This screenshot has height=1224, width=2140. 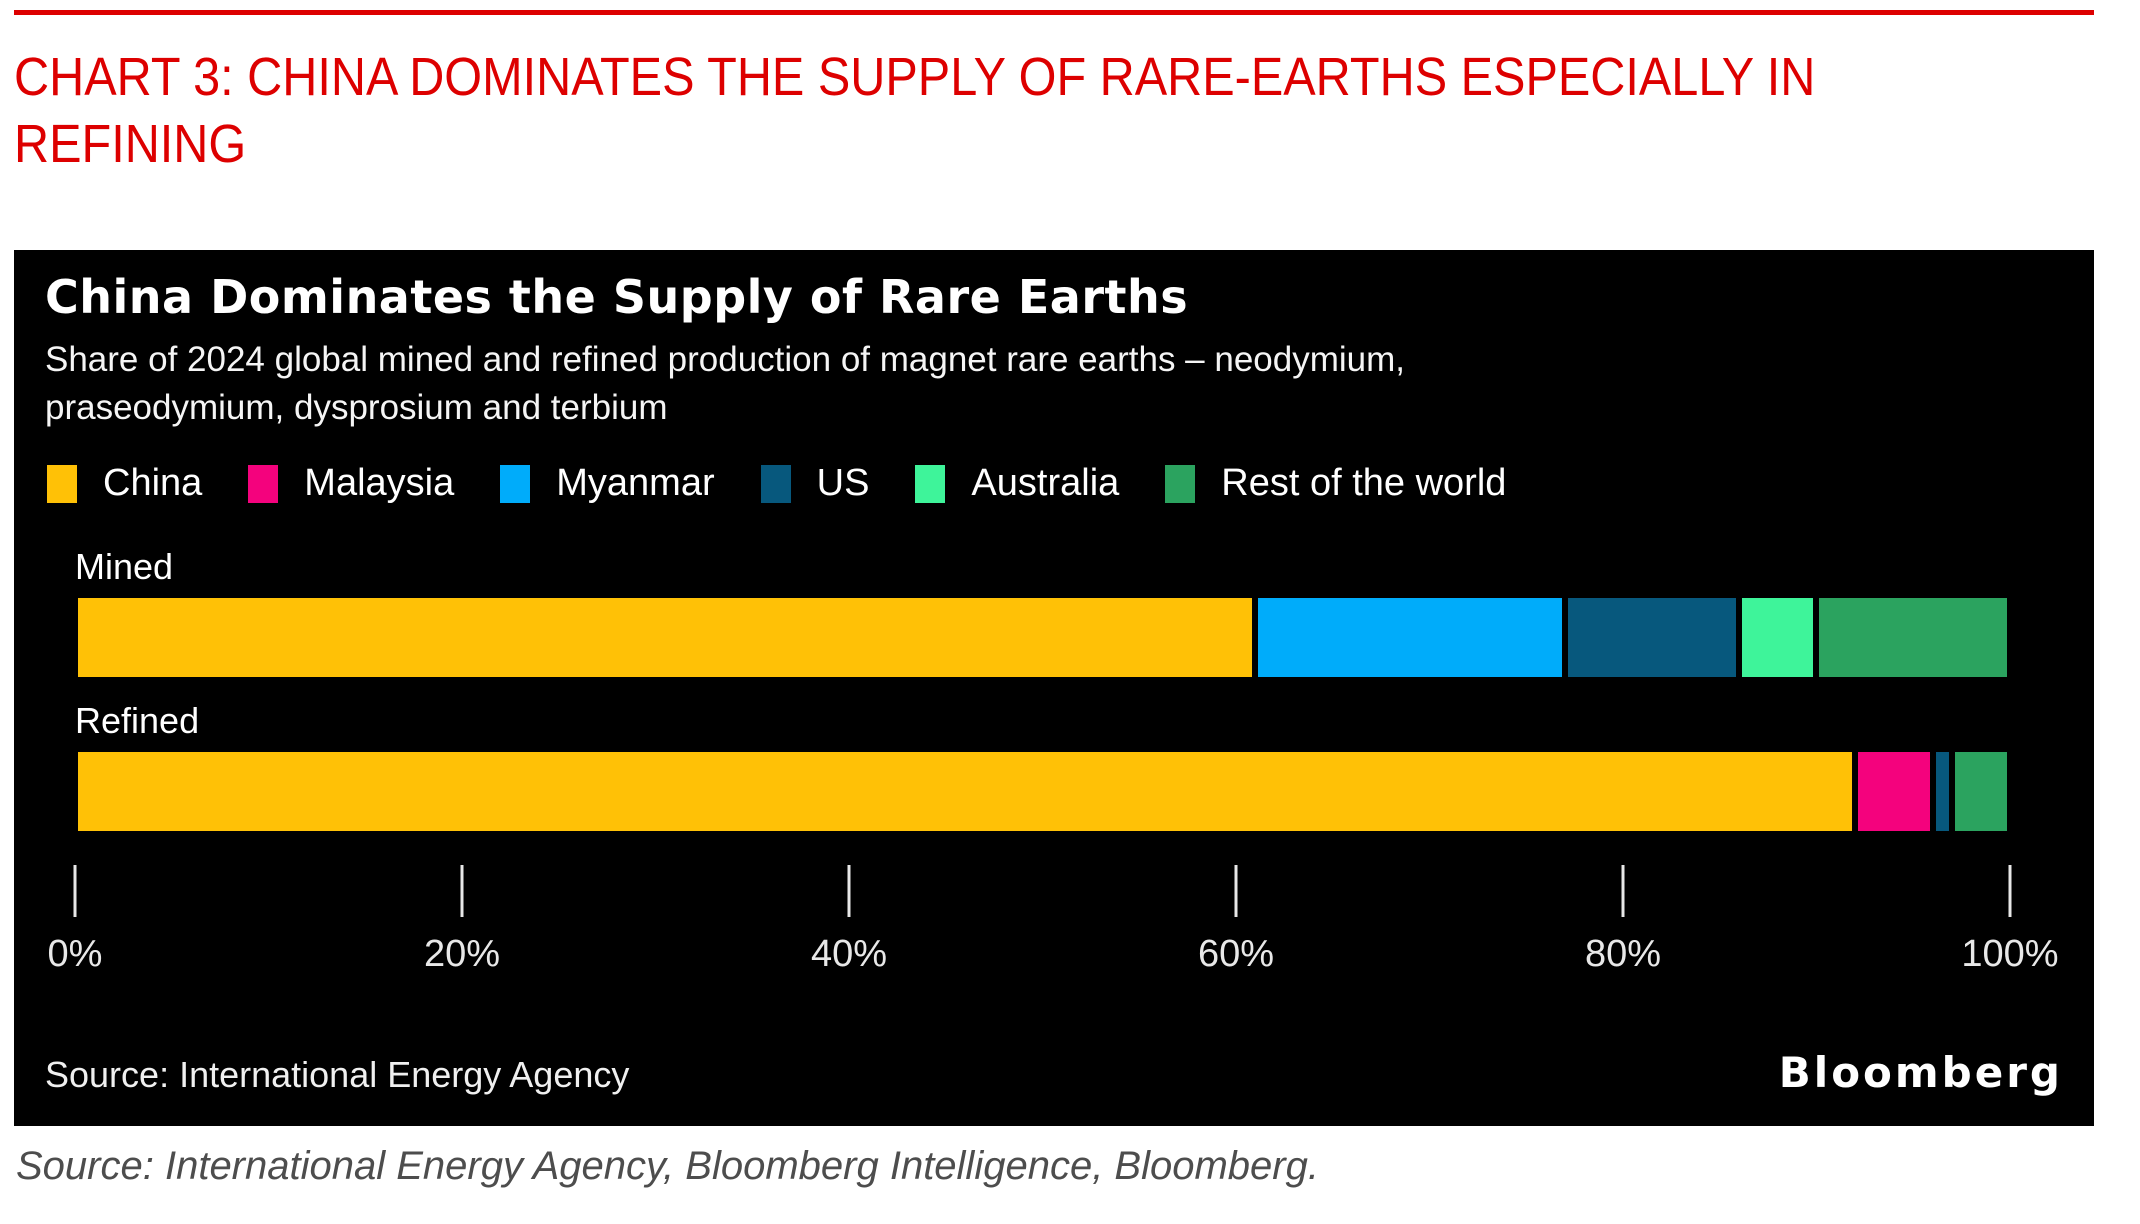 What do you see at coordinates (1054, 12) in the screenshot?
I see `top-red-rule` at bounding box center [1054, 12].